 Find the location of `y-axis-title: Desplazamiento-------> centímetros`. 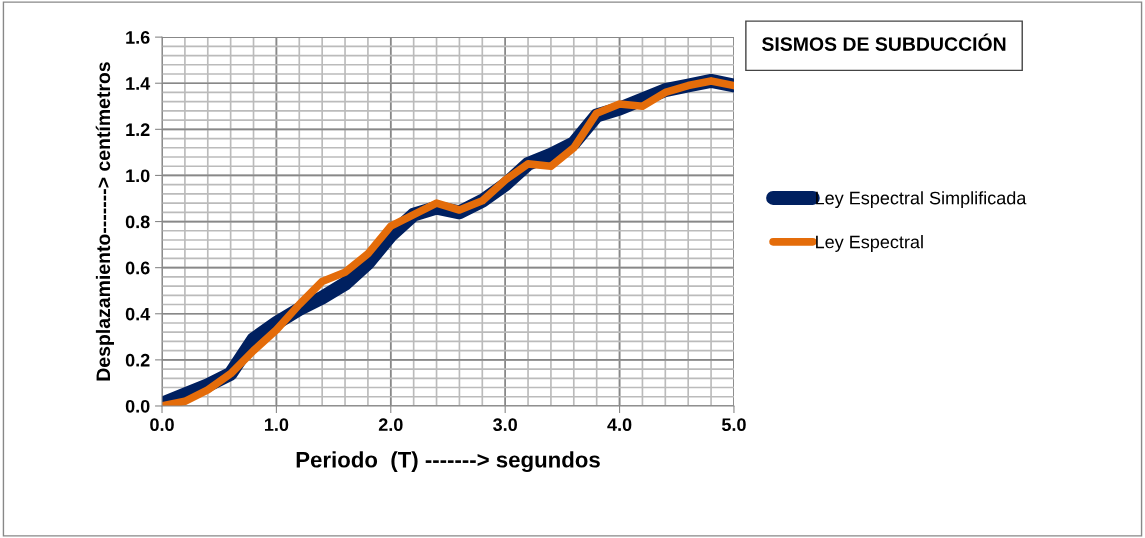

y-axis-title: Desplazamiento-------> centímetros is located at coordinates (104, 221).